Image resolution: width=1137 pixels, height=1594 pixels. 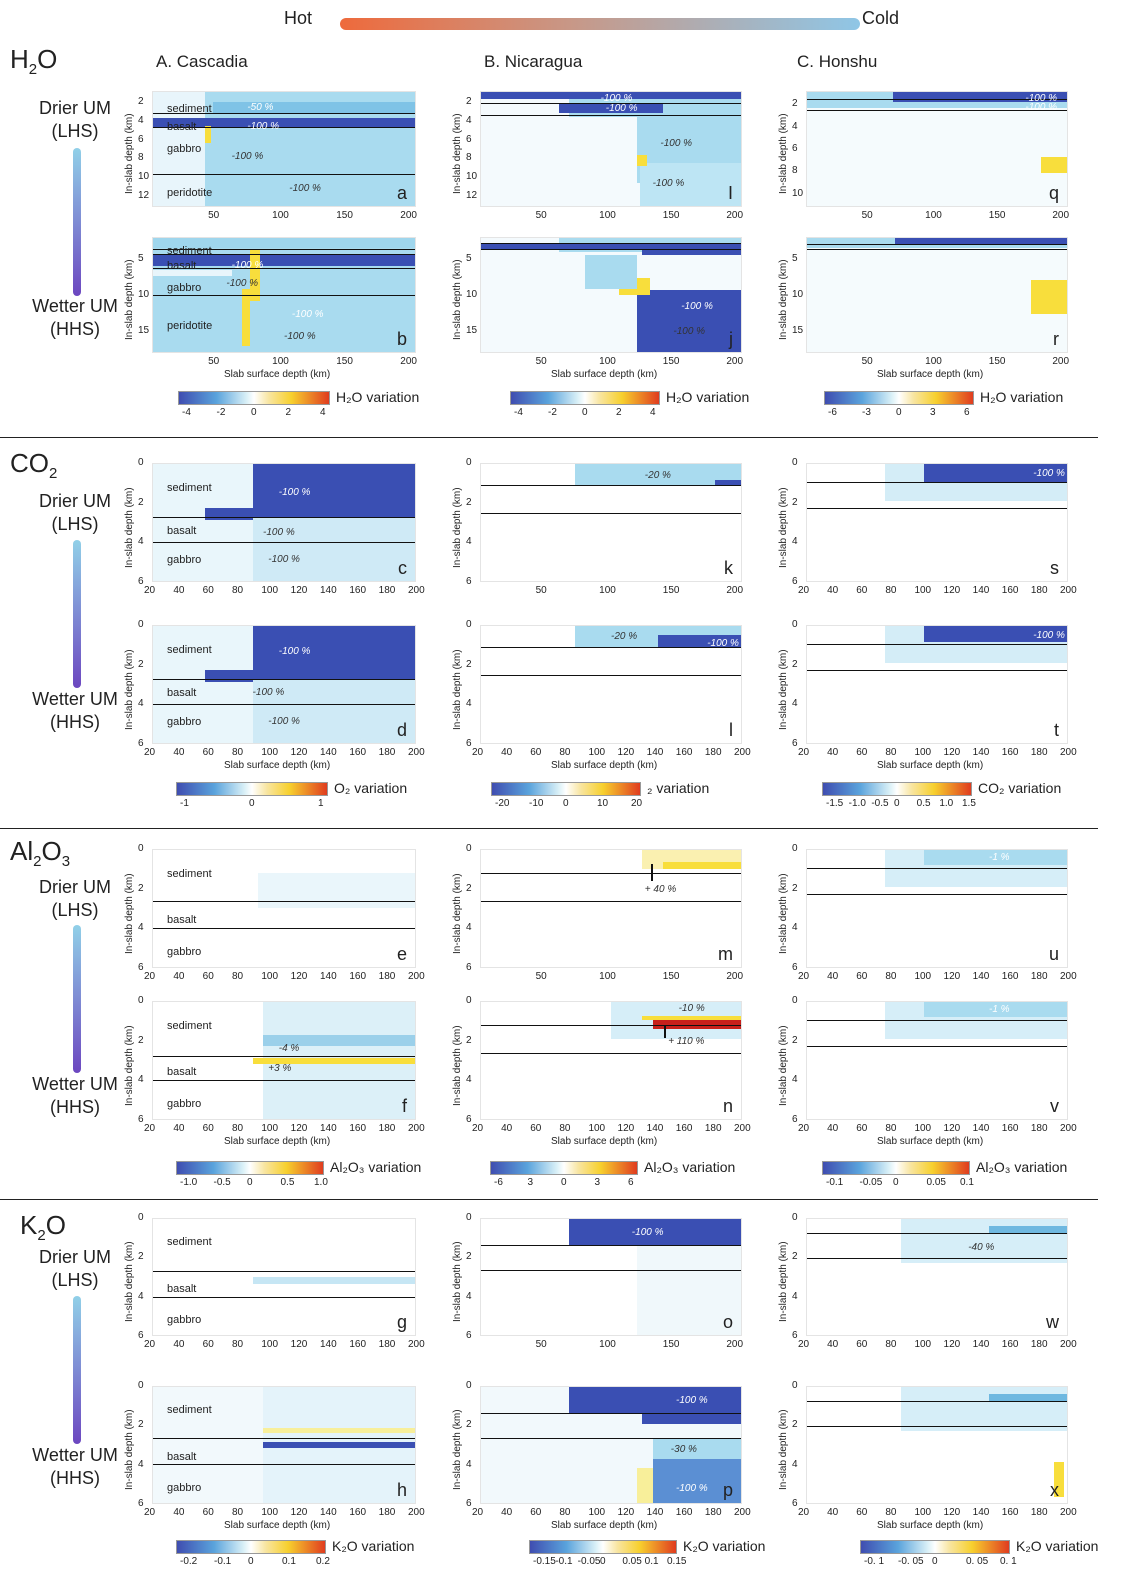 What do you see at coordinates (728, 568) in the screenshot?
I see `panel-letter: k` at bounding box center [728, 568].